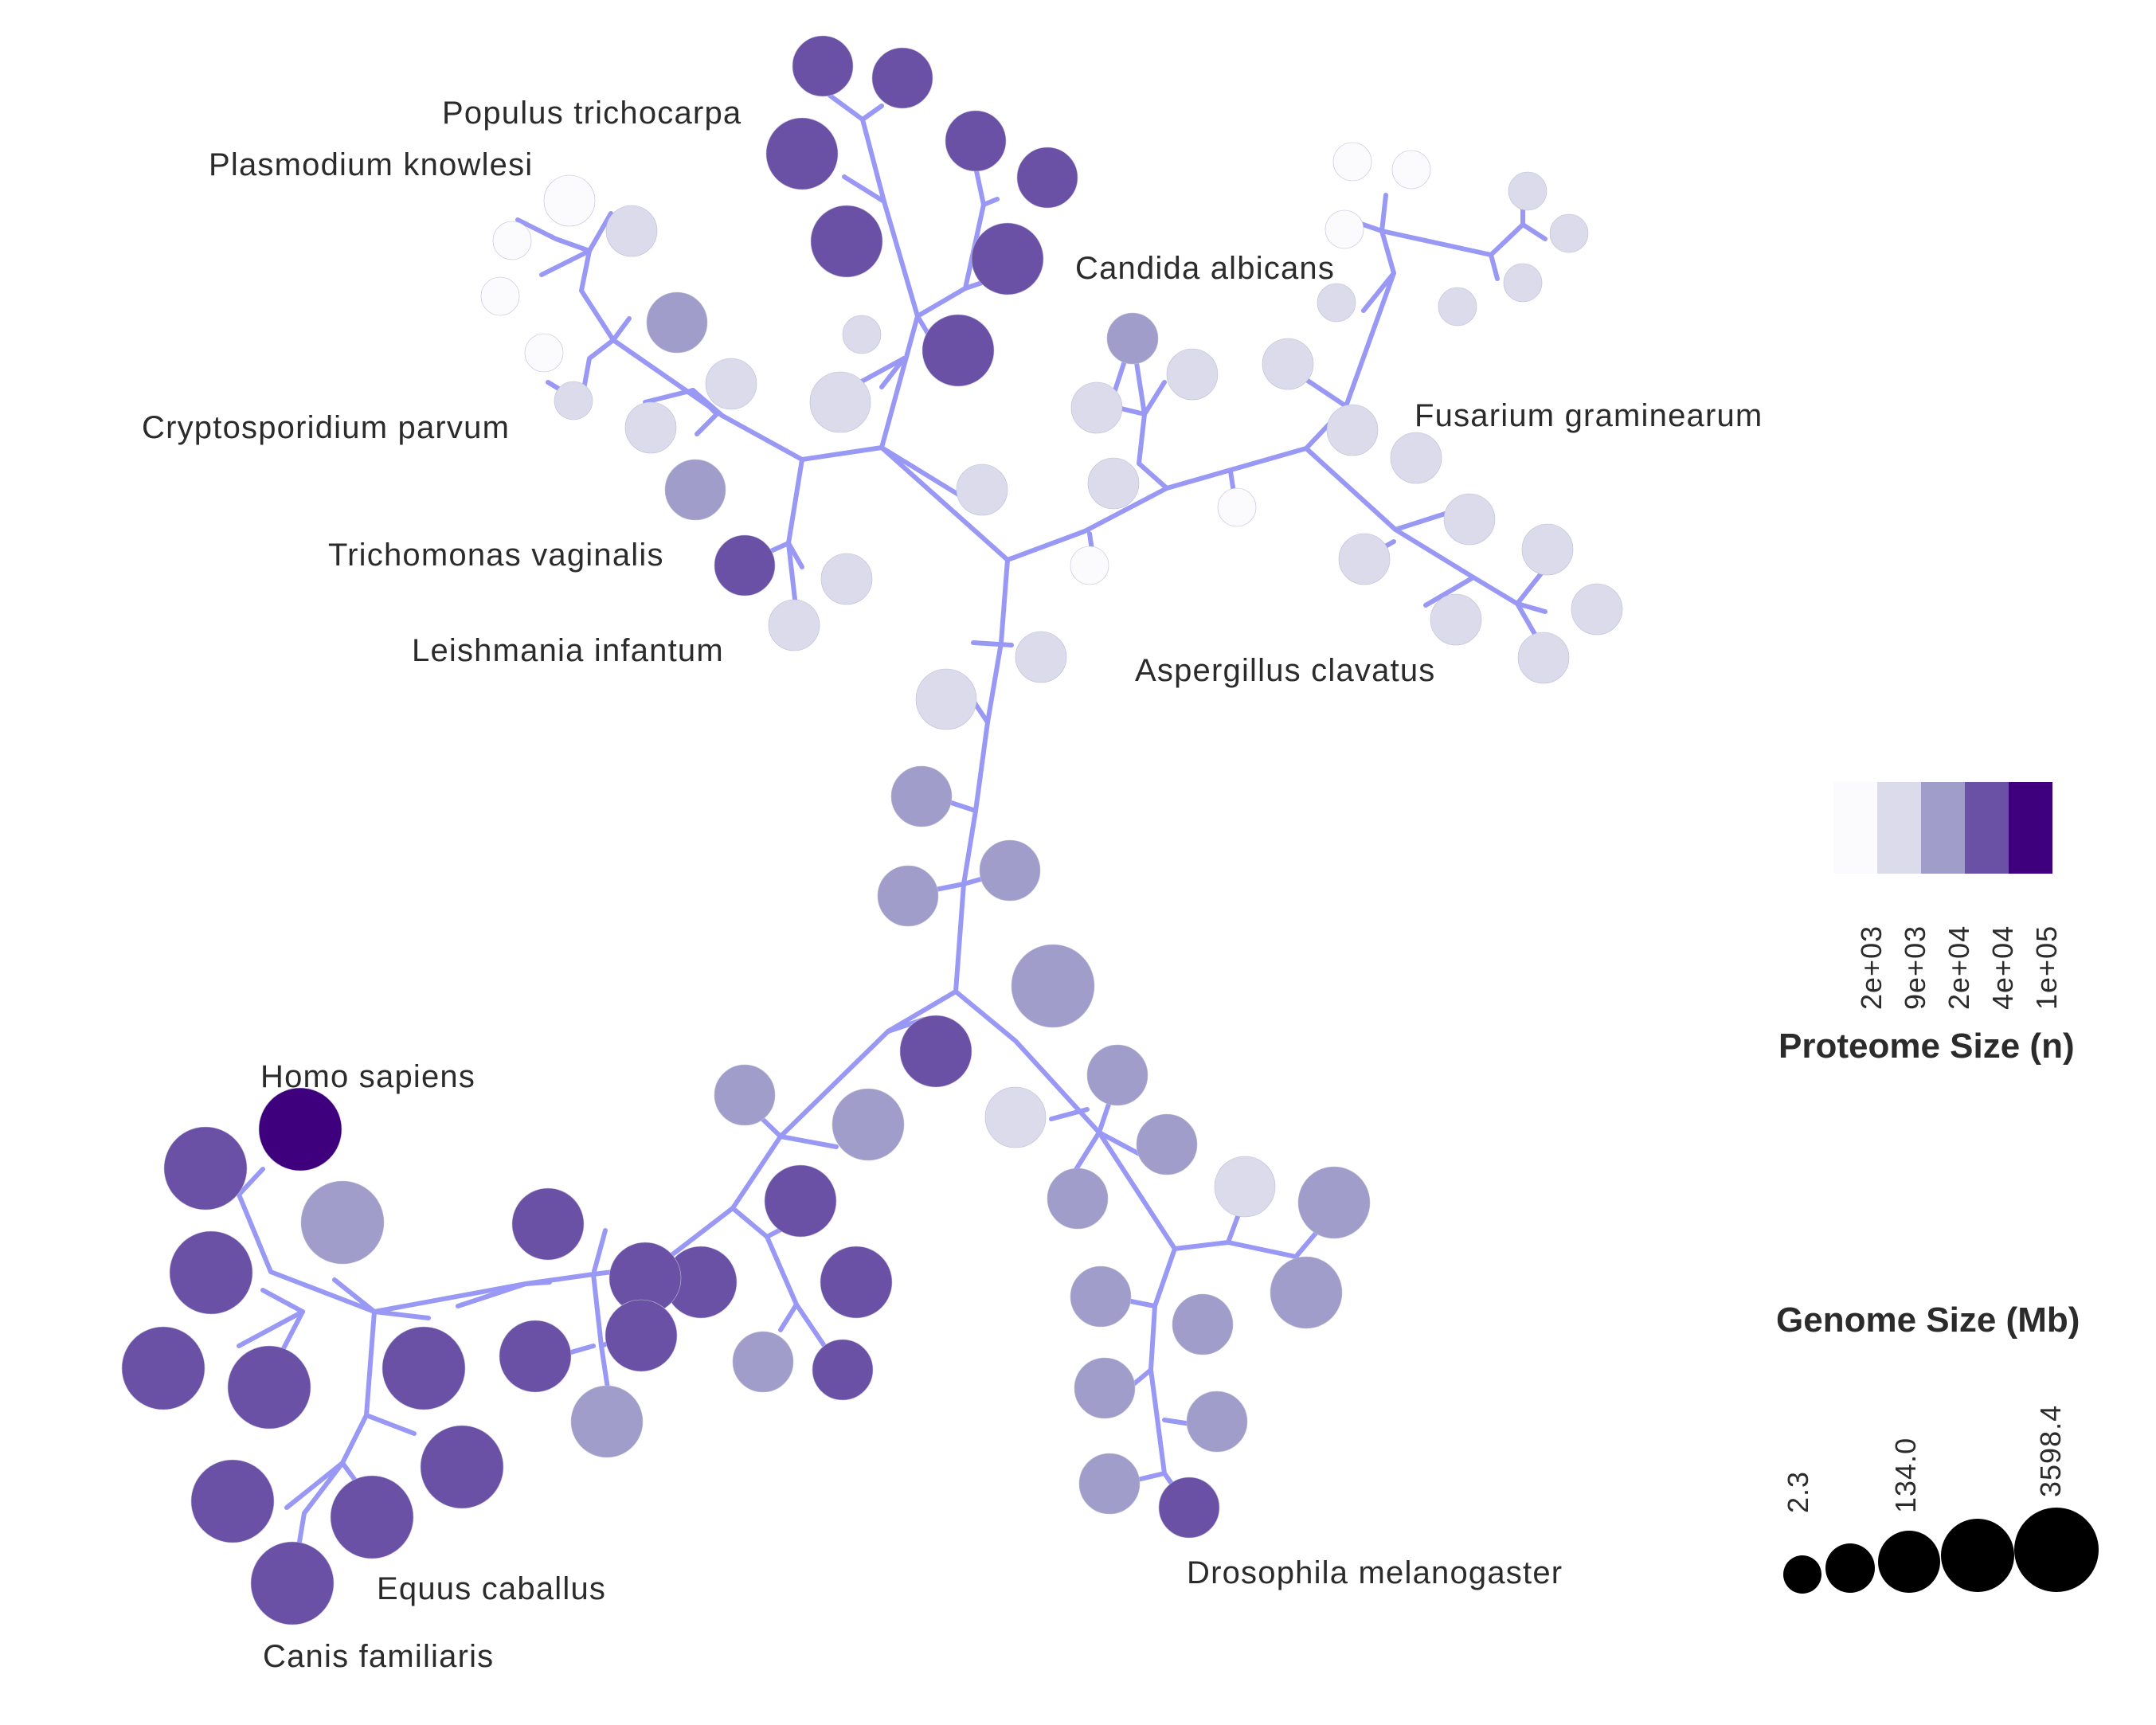 Image resolution: width=2156 pixels, height=1725 pixels. I want to click on proteome-color-swatch, so click(1987, 828).